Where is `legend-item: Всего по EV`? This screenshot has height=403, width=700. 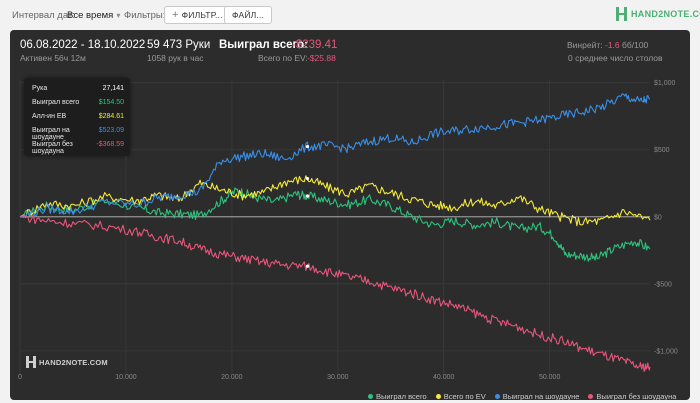 legend-item: Всего по EV is located at coordinates (460, 396).